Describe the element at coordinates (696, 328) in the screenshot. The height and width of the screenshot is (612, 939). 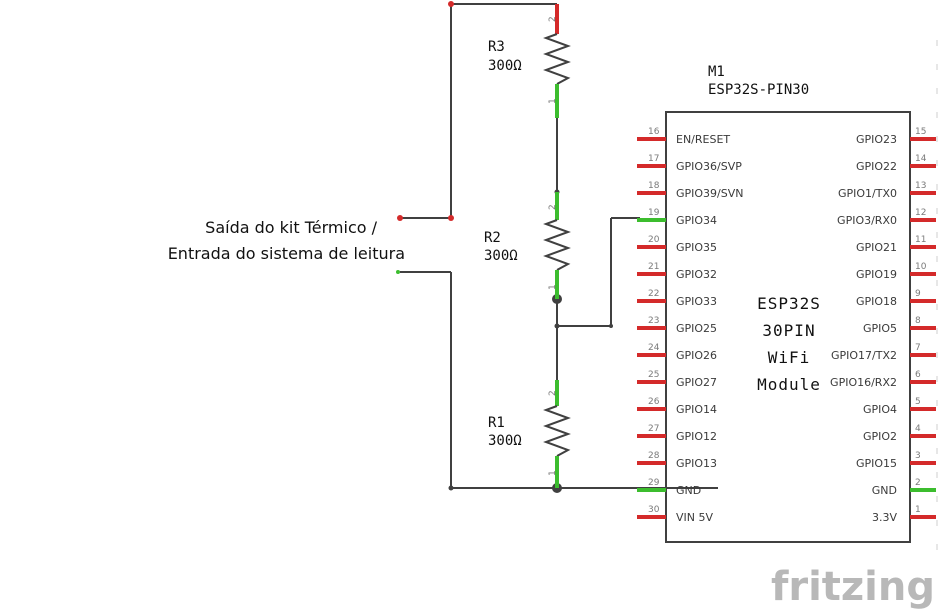
I see `module-pin-23-label: GPIO25` at that location.